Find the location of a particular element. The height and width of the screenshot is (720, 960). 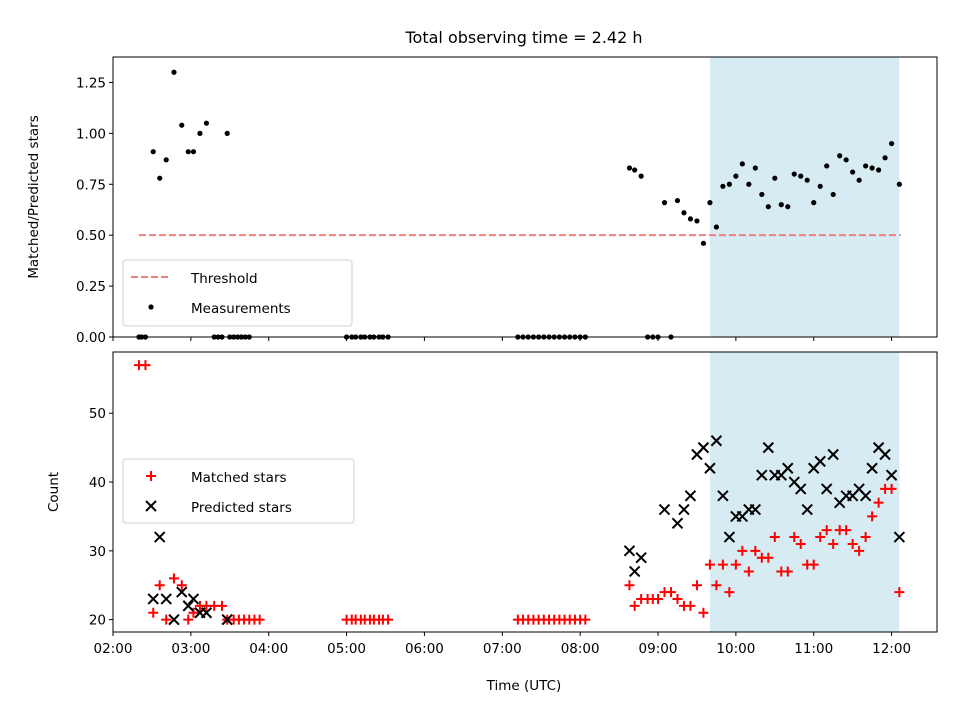

x-tick-label: 05:00 is located at coordinates (346, 649).